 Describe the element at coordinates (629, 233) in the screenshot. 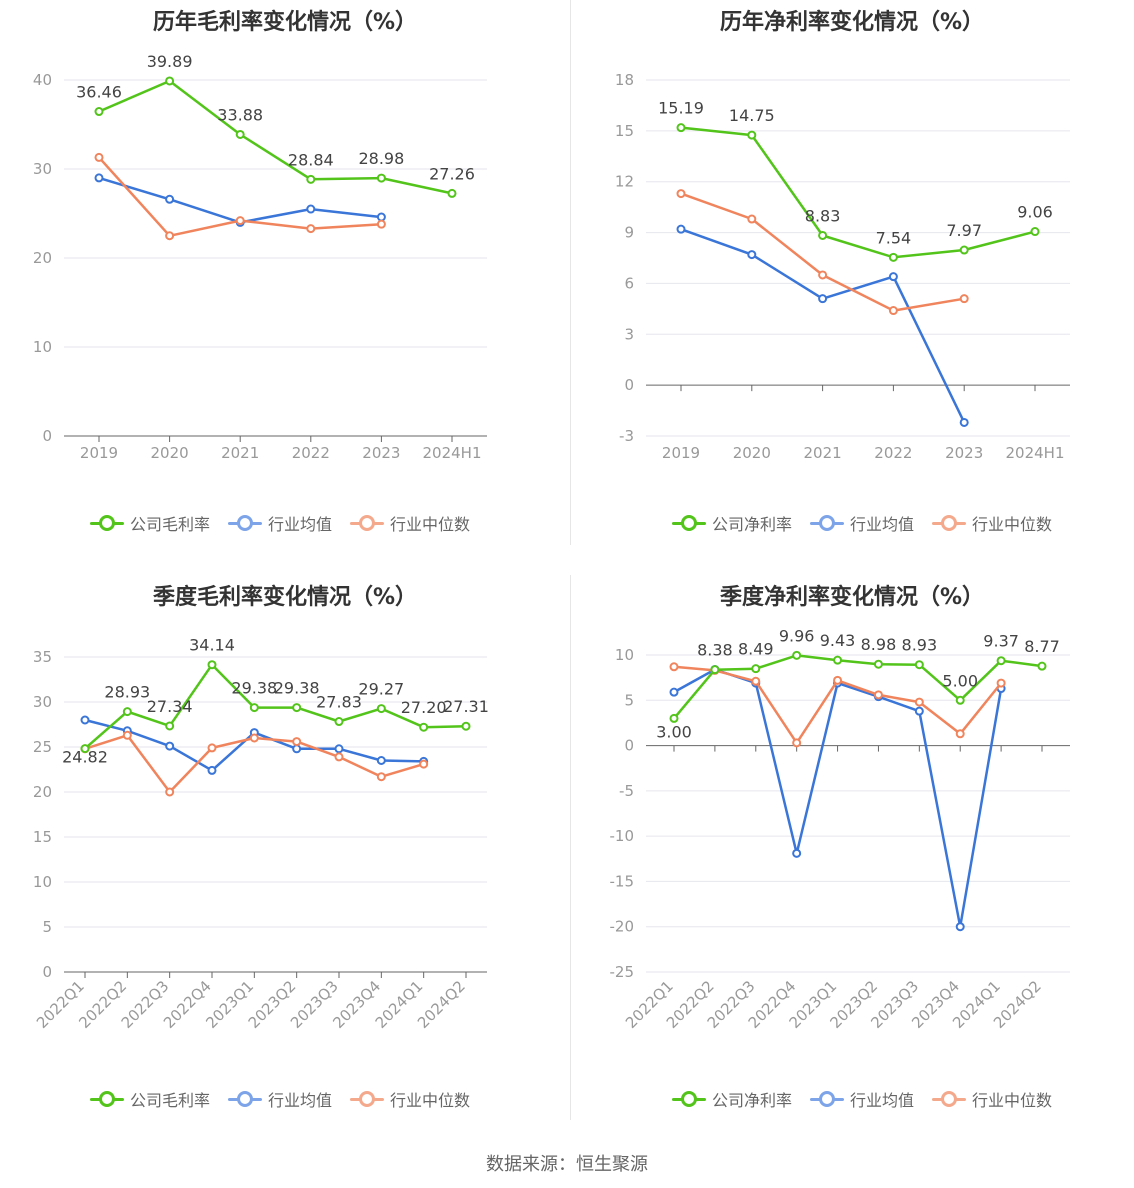

I see `y-tick-label: 9` at that location.